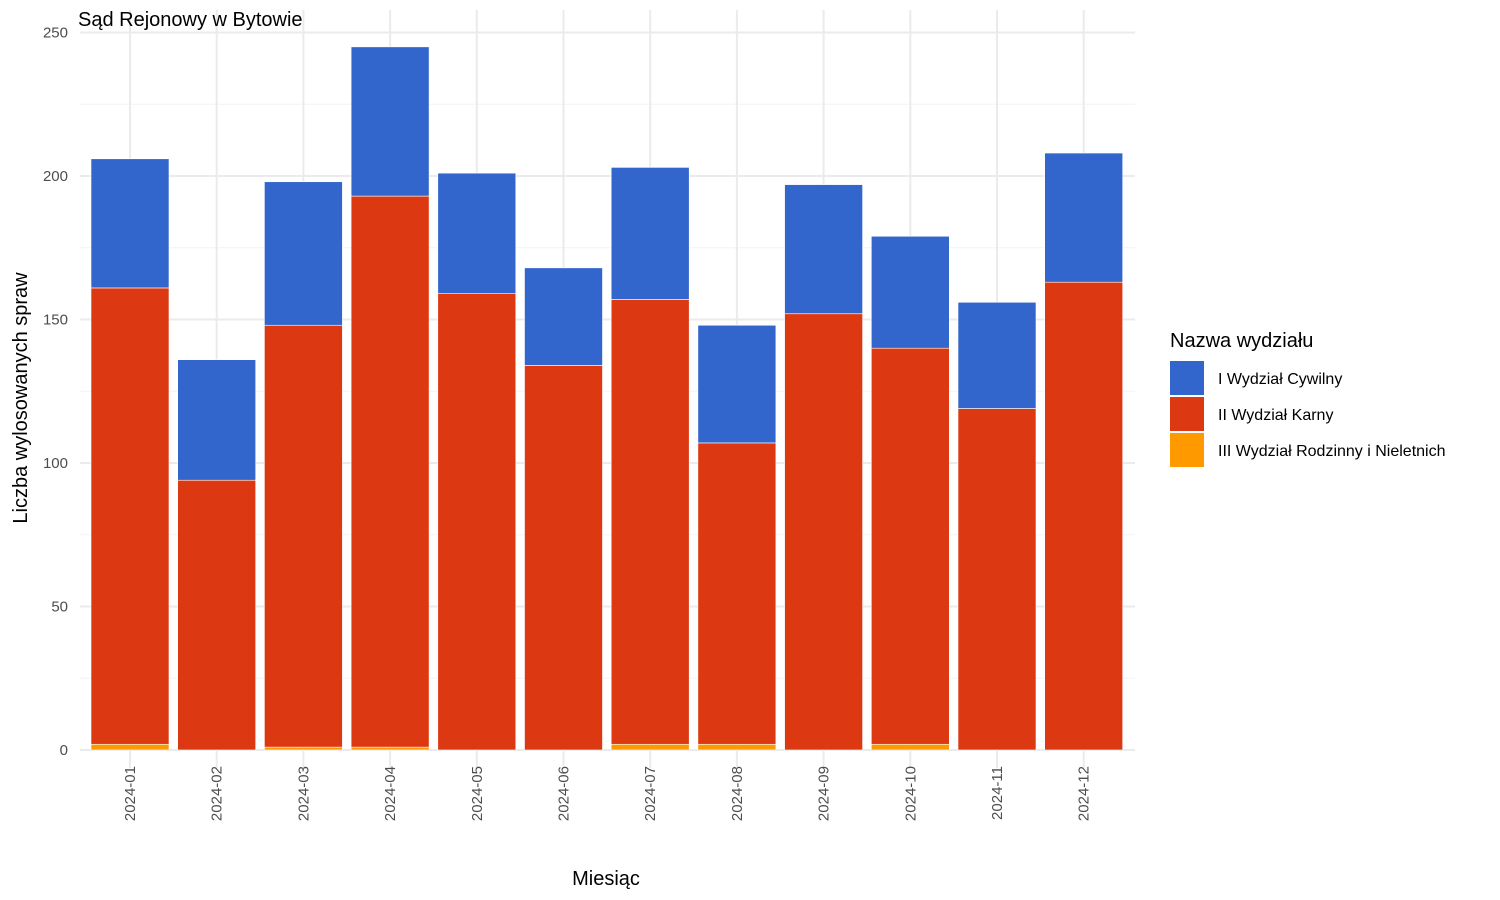  Describe the element at coordinates (737, 793) in the screenshot. I see `x-tick-label: 2024-08` at that location.